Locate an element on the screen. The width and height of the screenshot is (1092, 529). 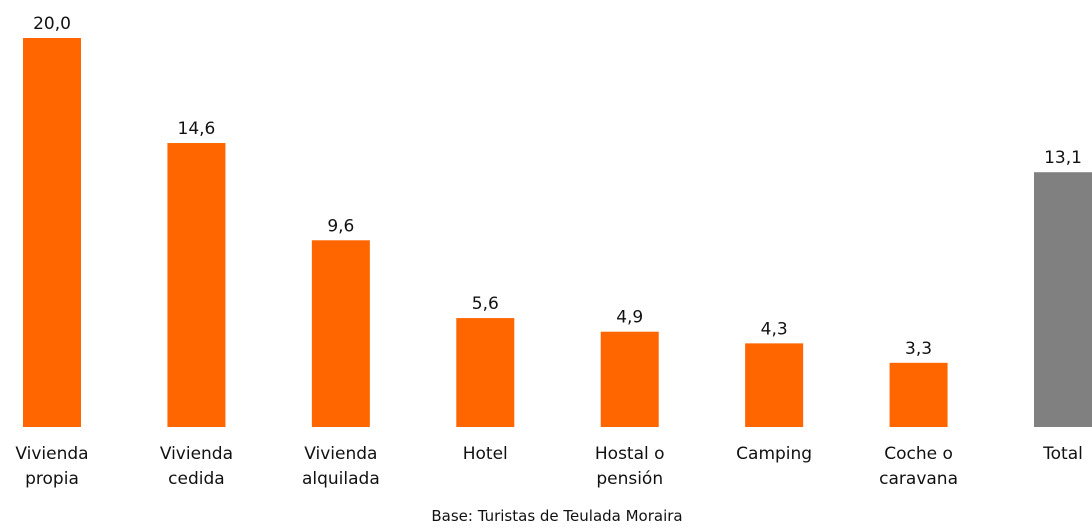
x-tick-label: Vivienda cedida is located at coordinates (196, 466).